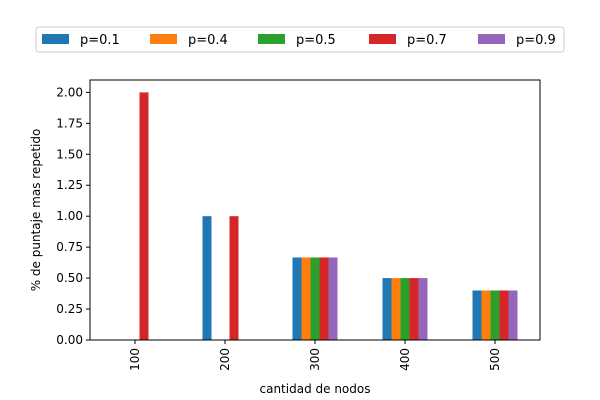 The image size is (600, 400). What do you see at coordinates (396, 309) in the screenshot?
I see `bar-p=0.4-400` at bounding box center [396, 309].